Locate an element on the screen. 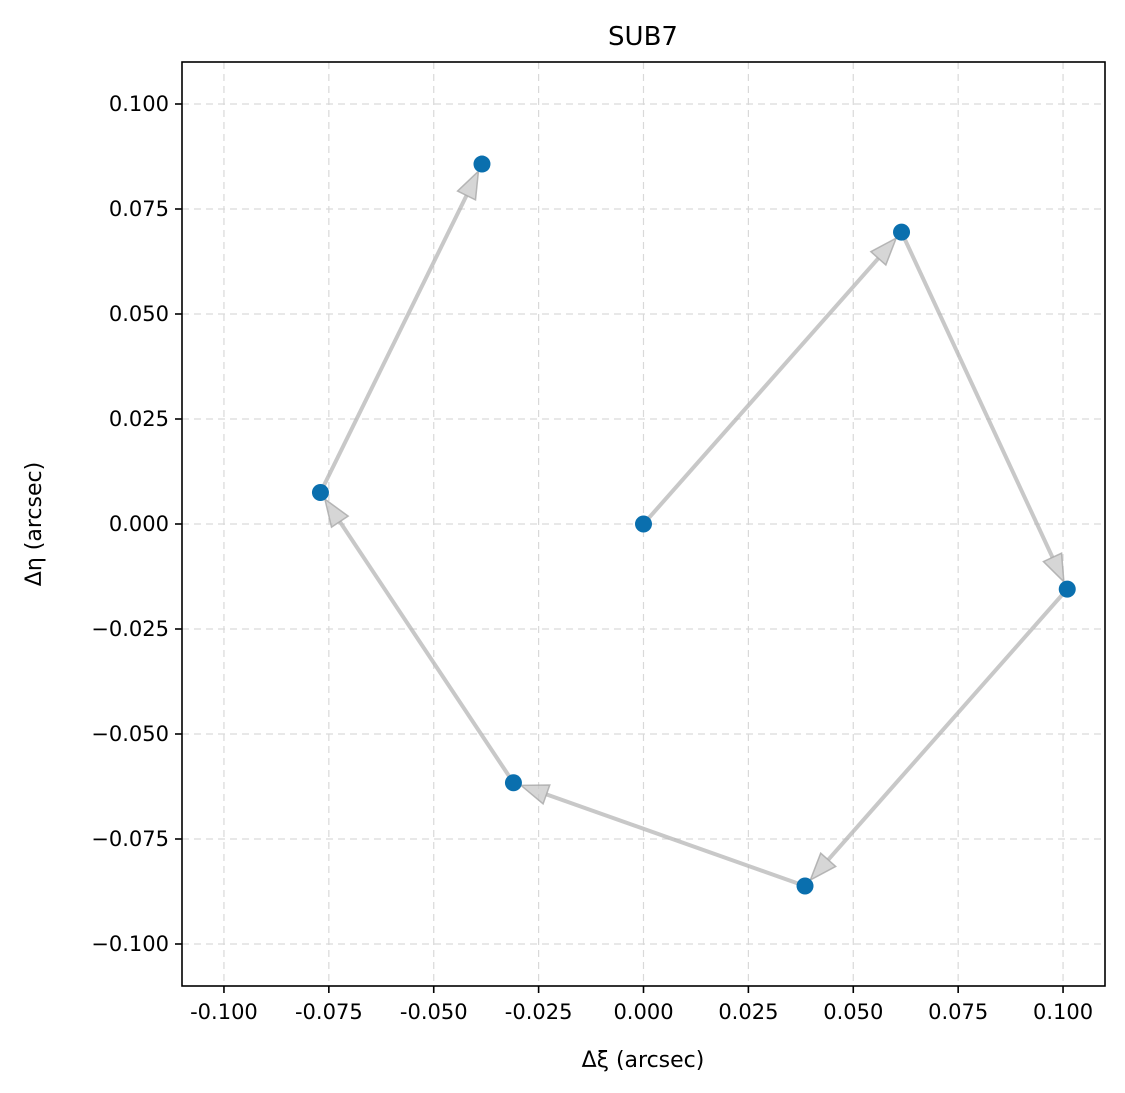 The image size is (1125, 1093). x-tick-label: -0.100 is located at coordinates (224, 1012).